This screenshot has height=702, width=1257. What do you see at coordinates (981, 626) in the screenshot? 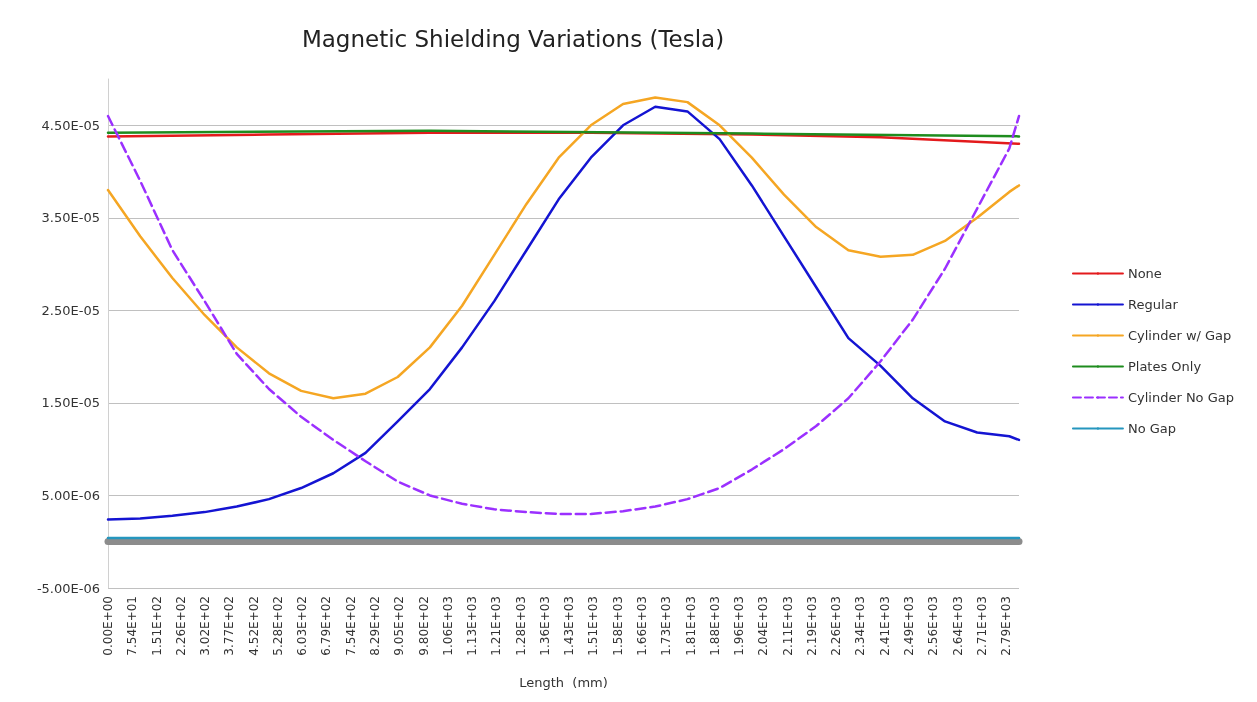
I see `x-tick-label: 2.71E+03` at bounding box center [981, 626].